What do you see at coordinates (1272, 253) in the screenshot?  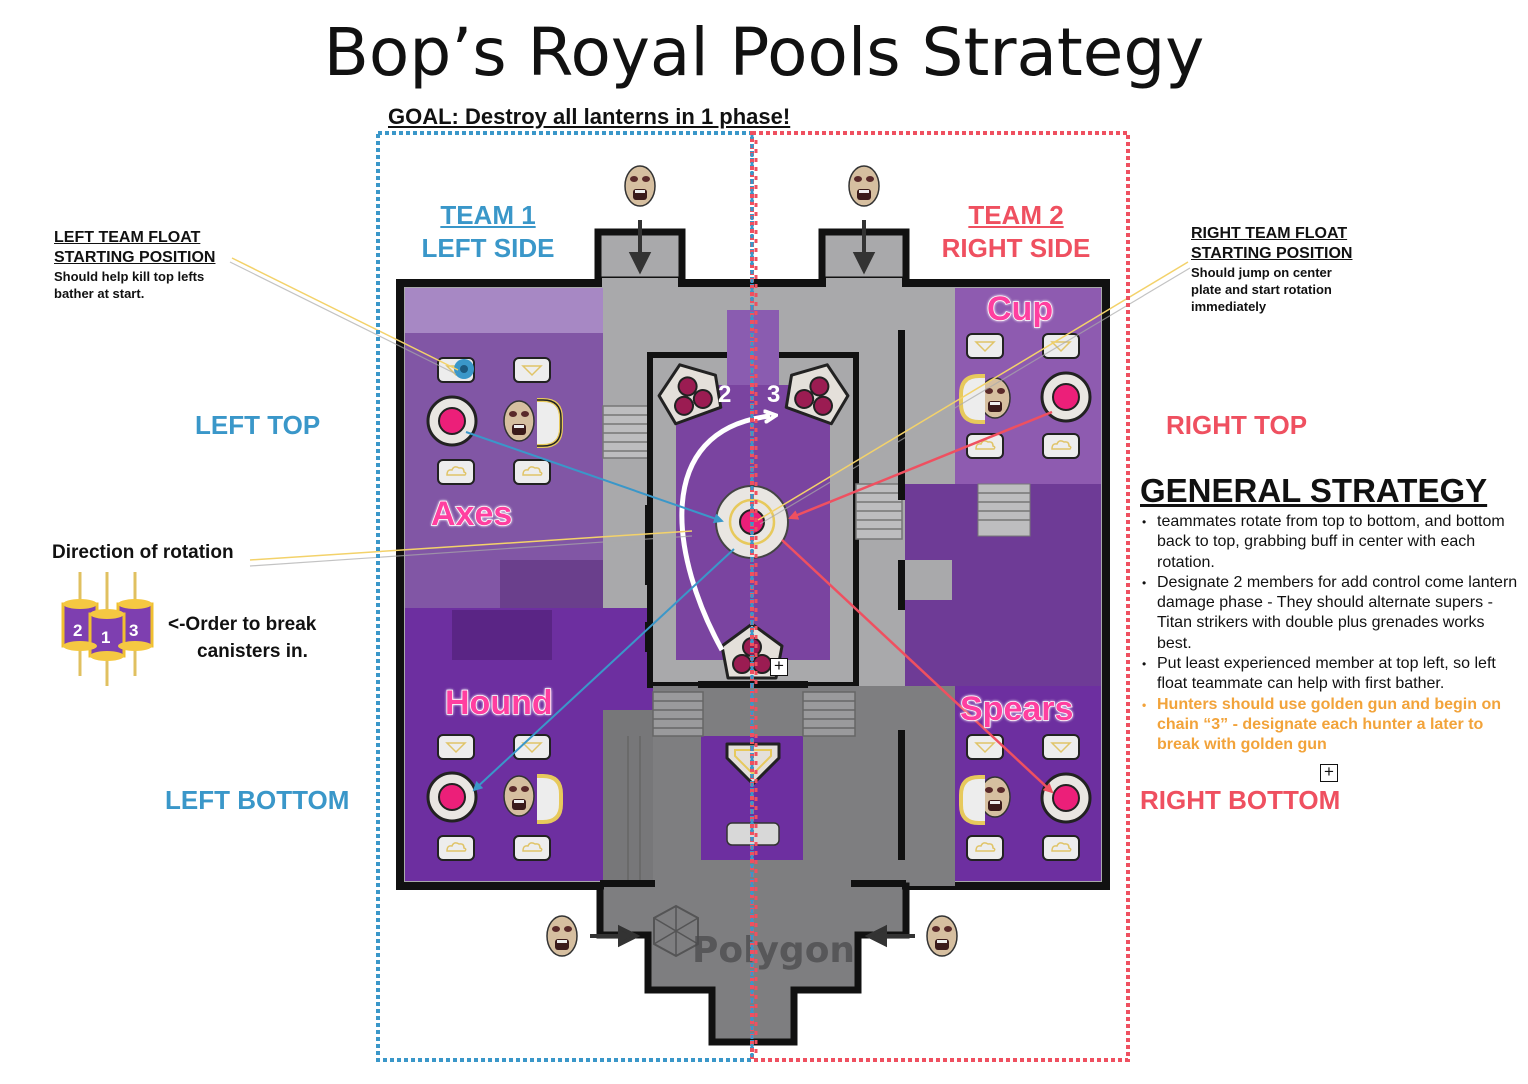 I see `right-float-heading-2: STARTING POSITION` at bounding box center [1272, 253].